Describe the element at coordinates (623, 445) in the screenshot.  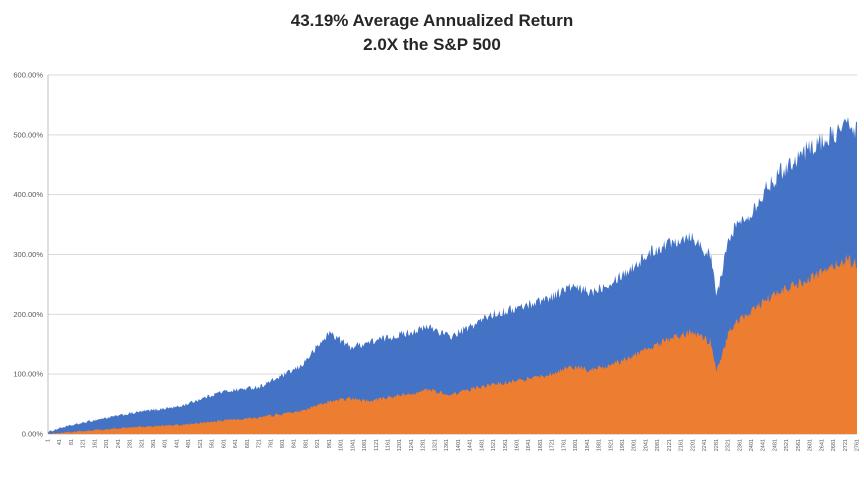
I see `x-tick-label: 1961` at that location.